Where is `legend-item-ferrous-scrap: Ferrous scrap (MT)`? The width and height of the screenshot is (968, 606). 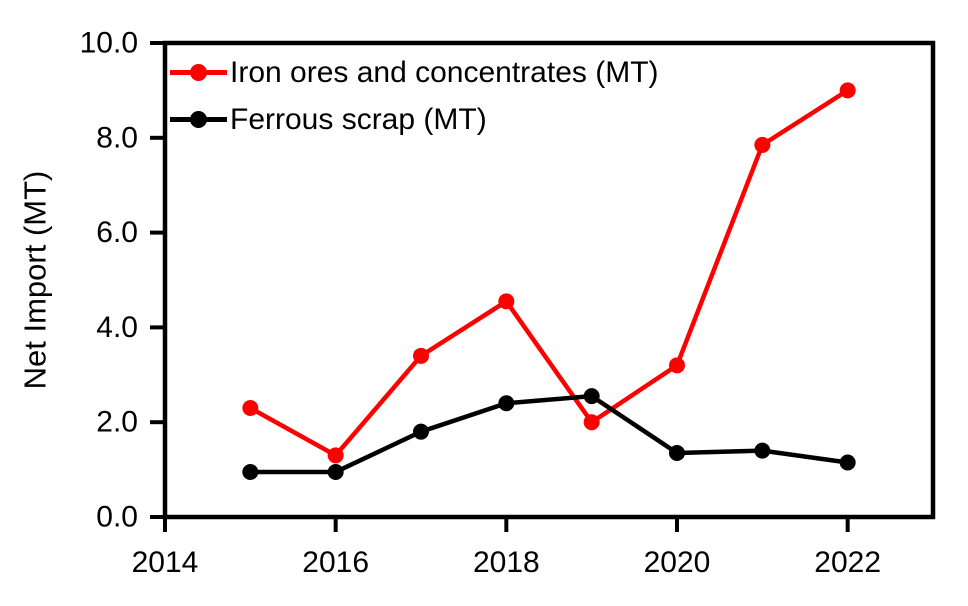 legend-item-ferrous-scrap: Ferrous scrap (MT) is located at coordinates (414, 119).